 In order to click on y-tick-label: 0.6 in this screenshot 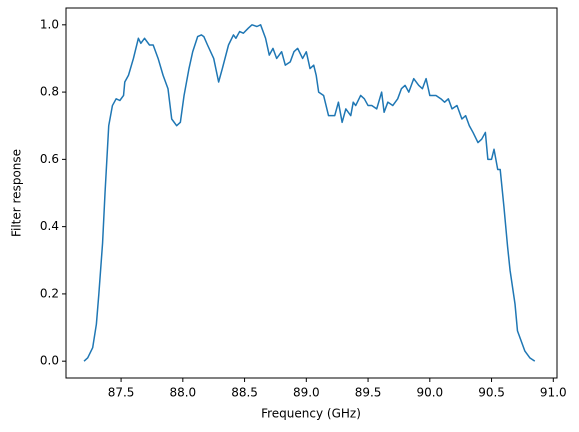, I will do `click(49, 159)`.